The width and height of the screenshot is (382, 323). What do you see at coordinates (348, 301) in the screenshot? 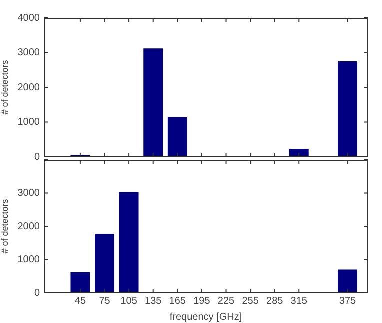
I see `x-tick-label: 375` at bounding box center [348, 301].